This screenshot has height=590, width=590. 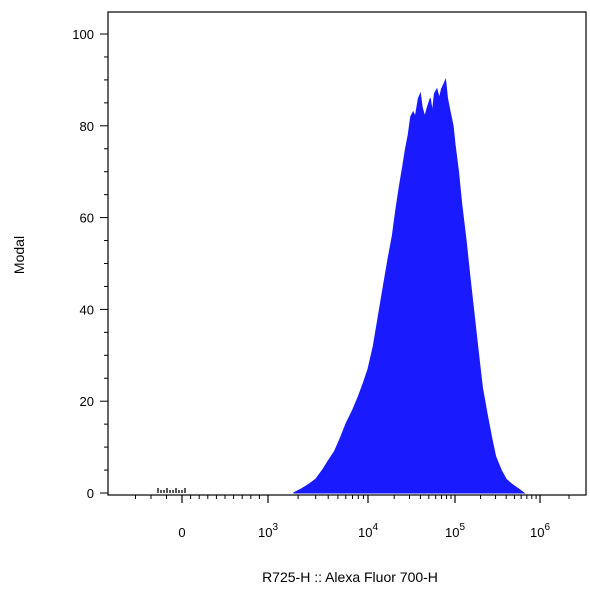 What do you see at coordinates (455, 531) in the screenshot?
I see `x-tick-label: 10⁵` at bounding box center [455, 531].